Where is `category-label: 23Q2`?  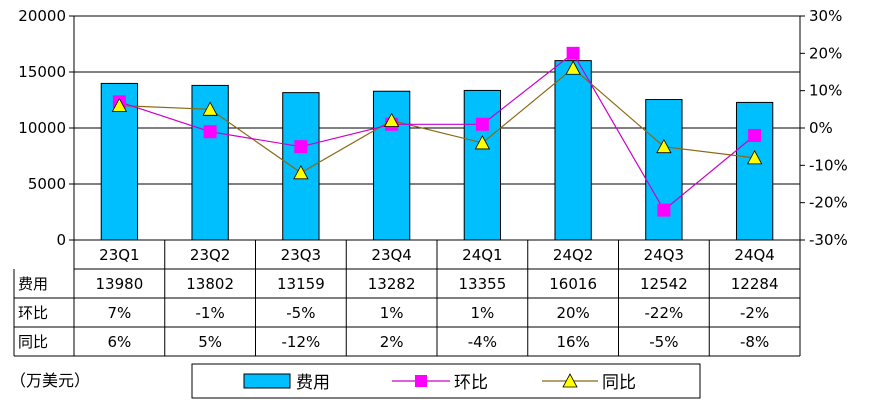
category-label: 23Q2 is located at coordinates (210, 255).